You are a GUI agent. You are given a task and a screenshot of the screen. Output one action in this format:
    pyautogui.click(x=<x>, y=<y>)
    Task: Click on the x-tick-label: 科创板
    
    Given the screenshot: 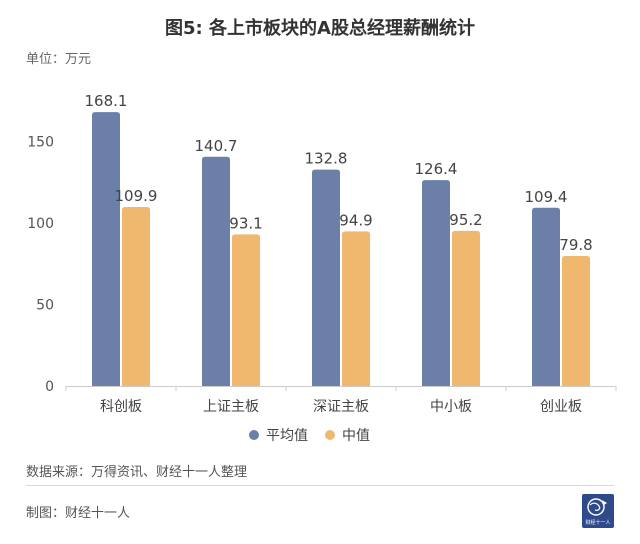 What is the action you would take?
    pyautogui.click(x=121, y=407)
    